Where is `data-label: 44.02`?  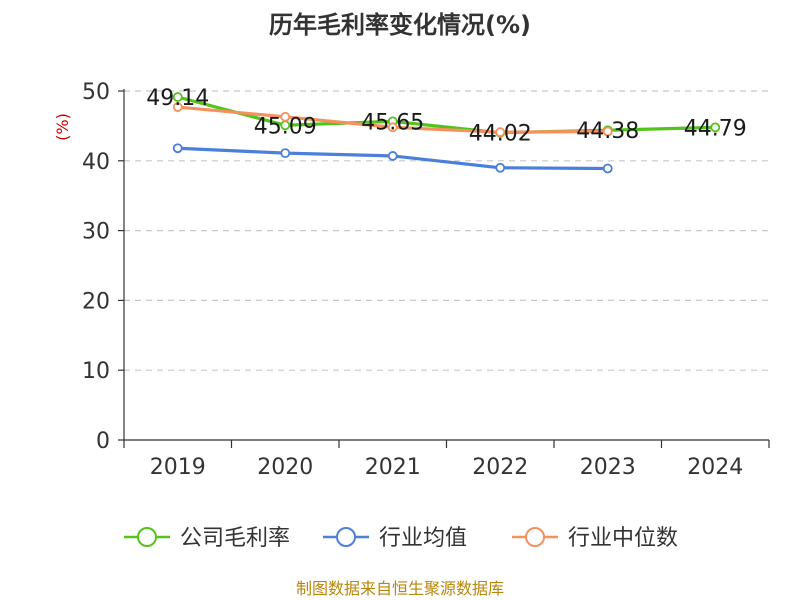
data-label: 44.02 is located at coordinates (500, 134).